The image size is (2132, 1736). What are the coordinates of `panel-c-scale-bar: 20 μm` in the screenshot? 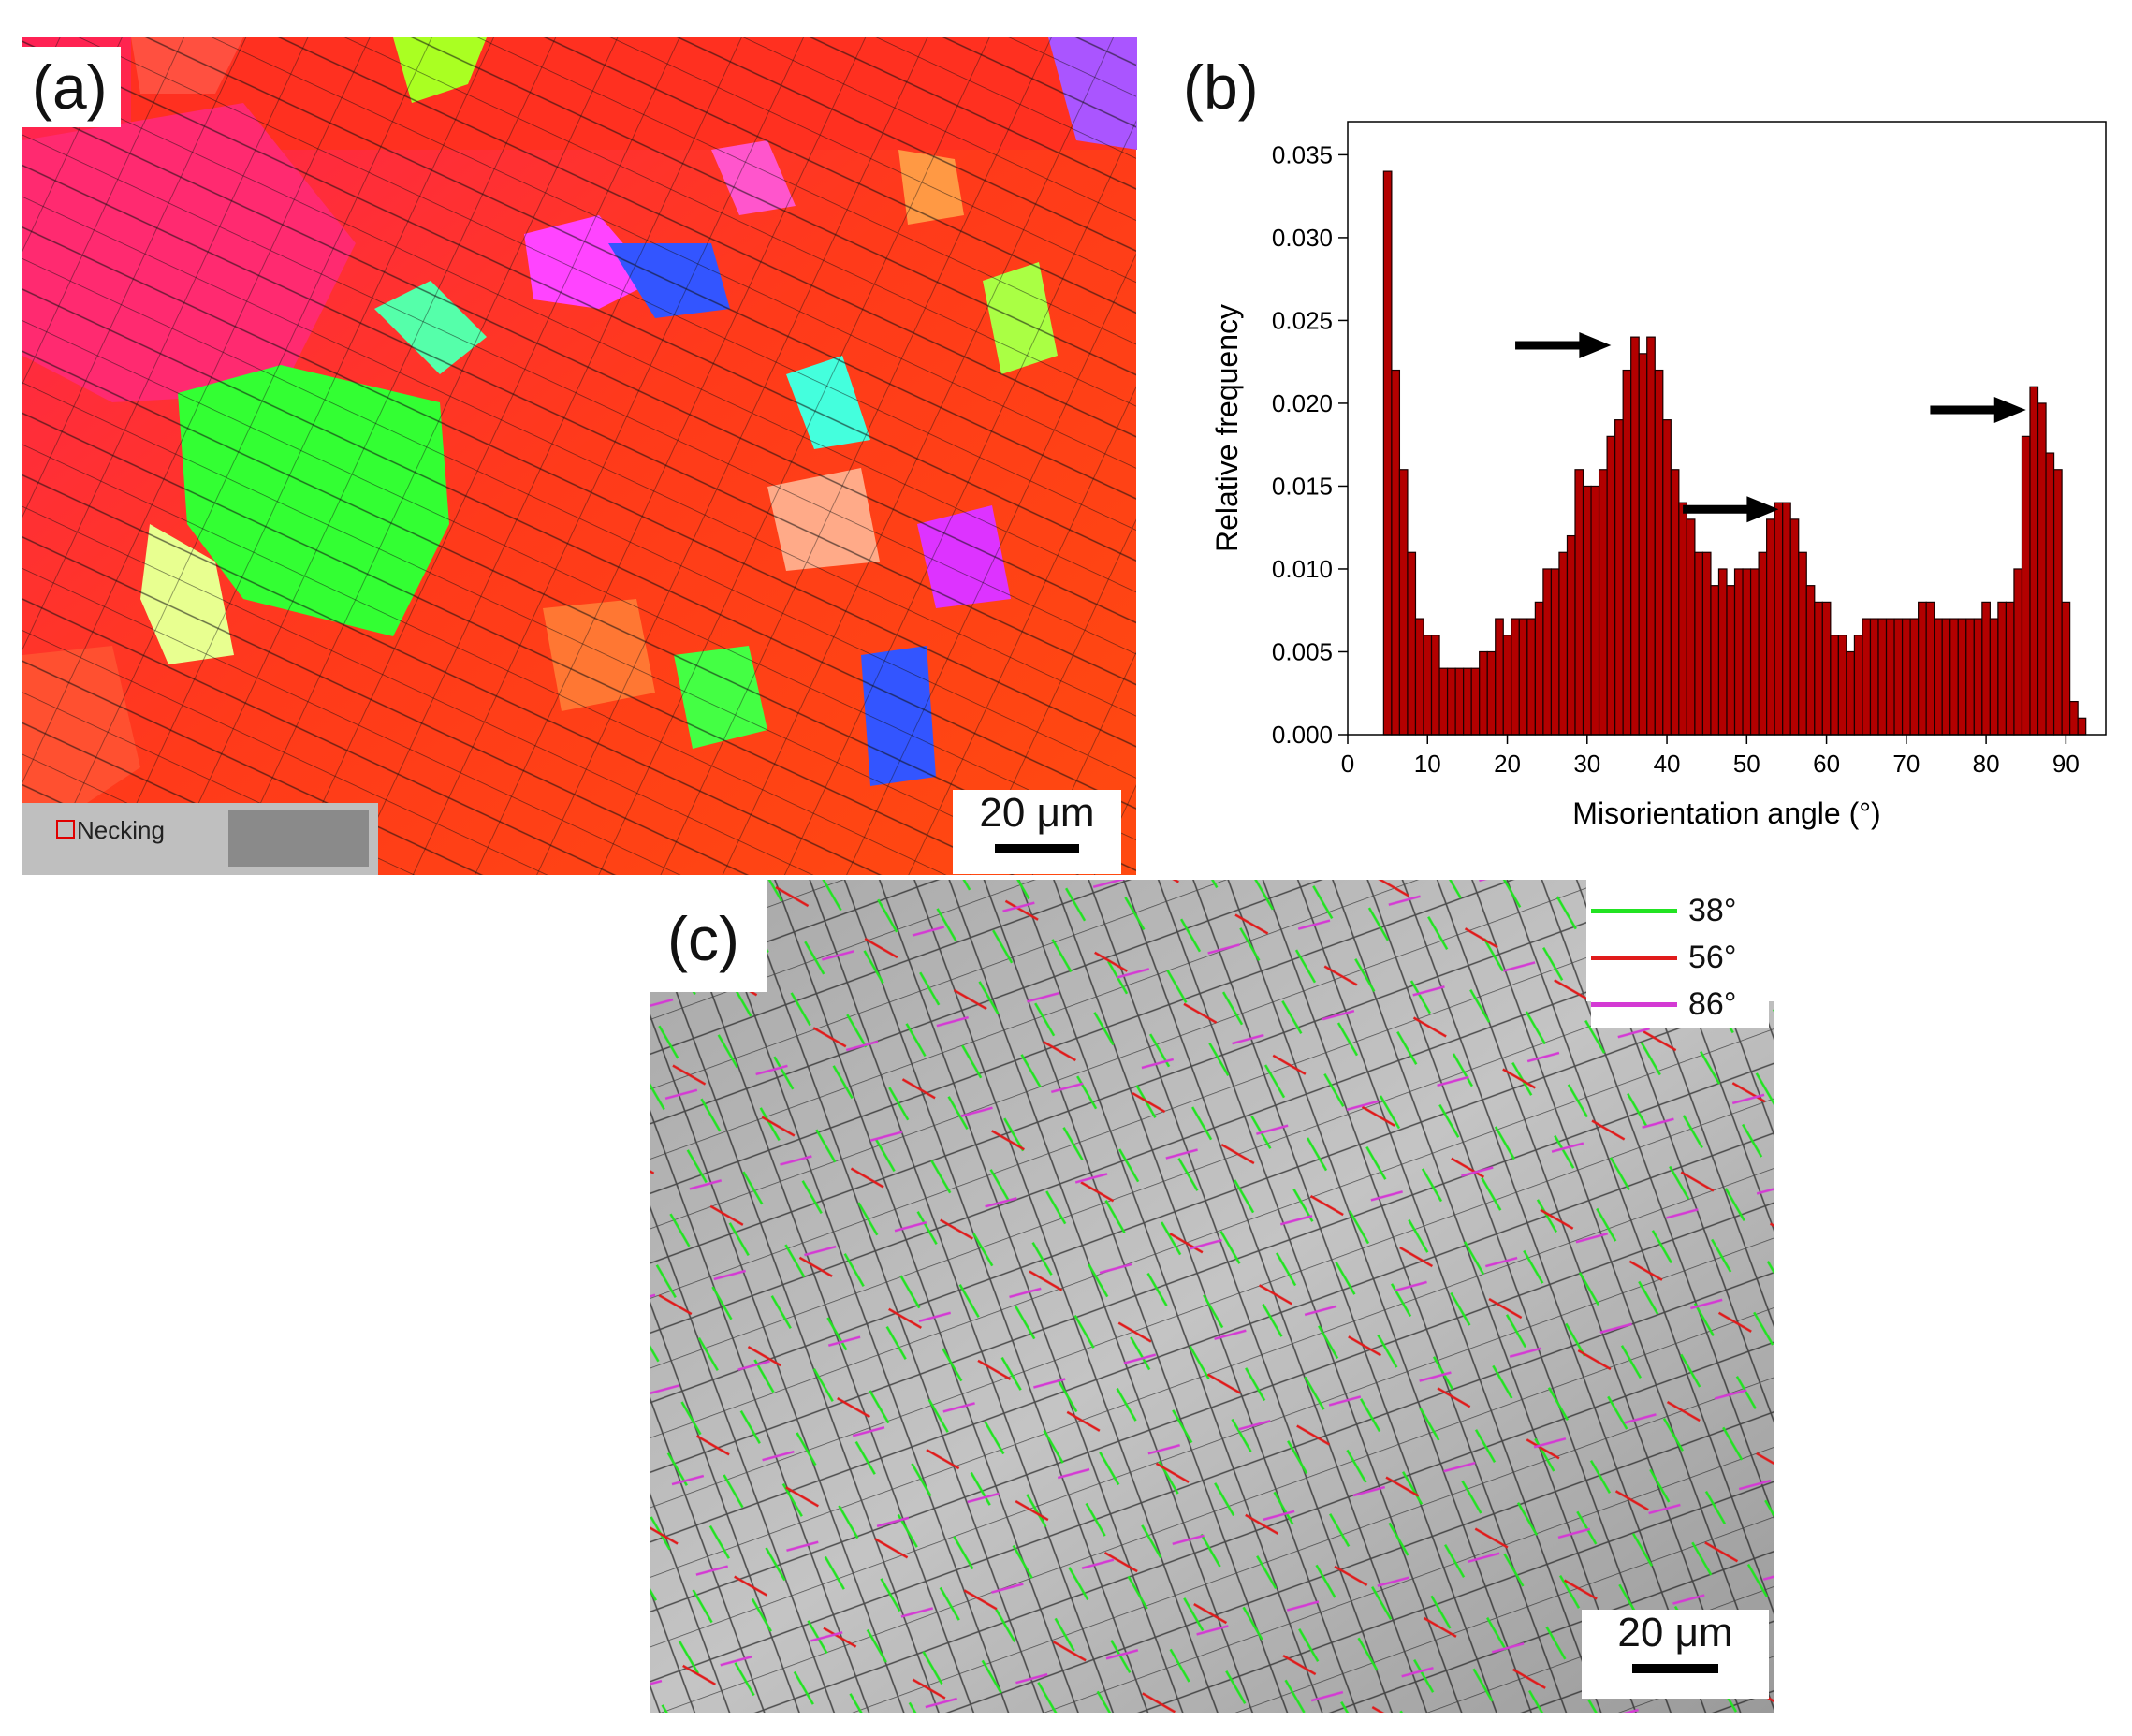 It's located at (1675, 1654).